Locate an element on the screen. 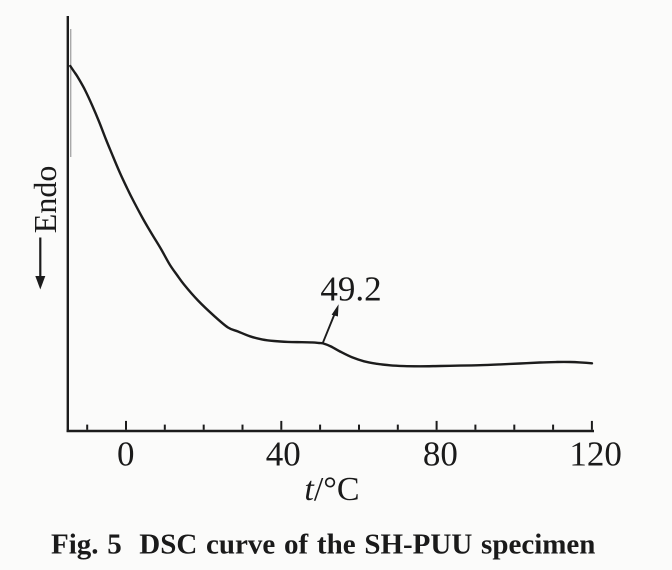 This screenshot has height=570, width=672. svg-text: 0 is located at coordinates (126, 453).